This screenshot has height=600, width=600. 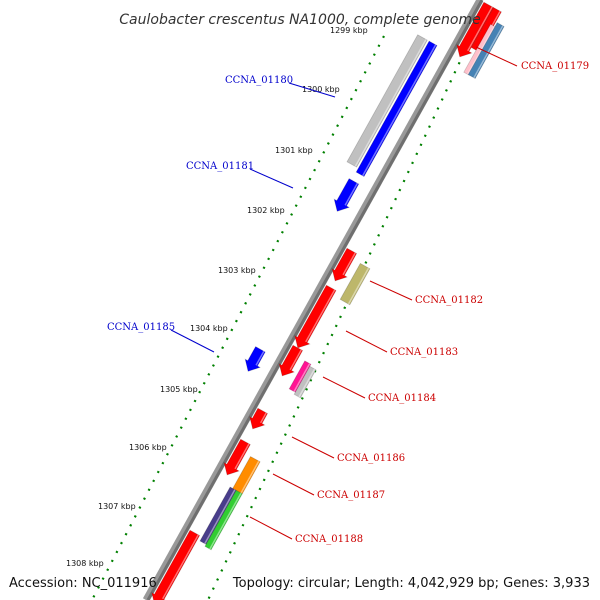 I want to click on gene-label: CCNA_01188, so click(x=329, y=539).